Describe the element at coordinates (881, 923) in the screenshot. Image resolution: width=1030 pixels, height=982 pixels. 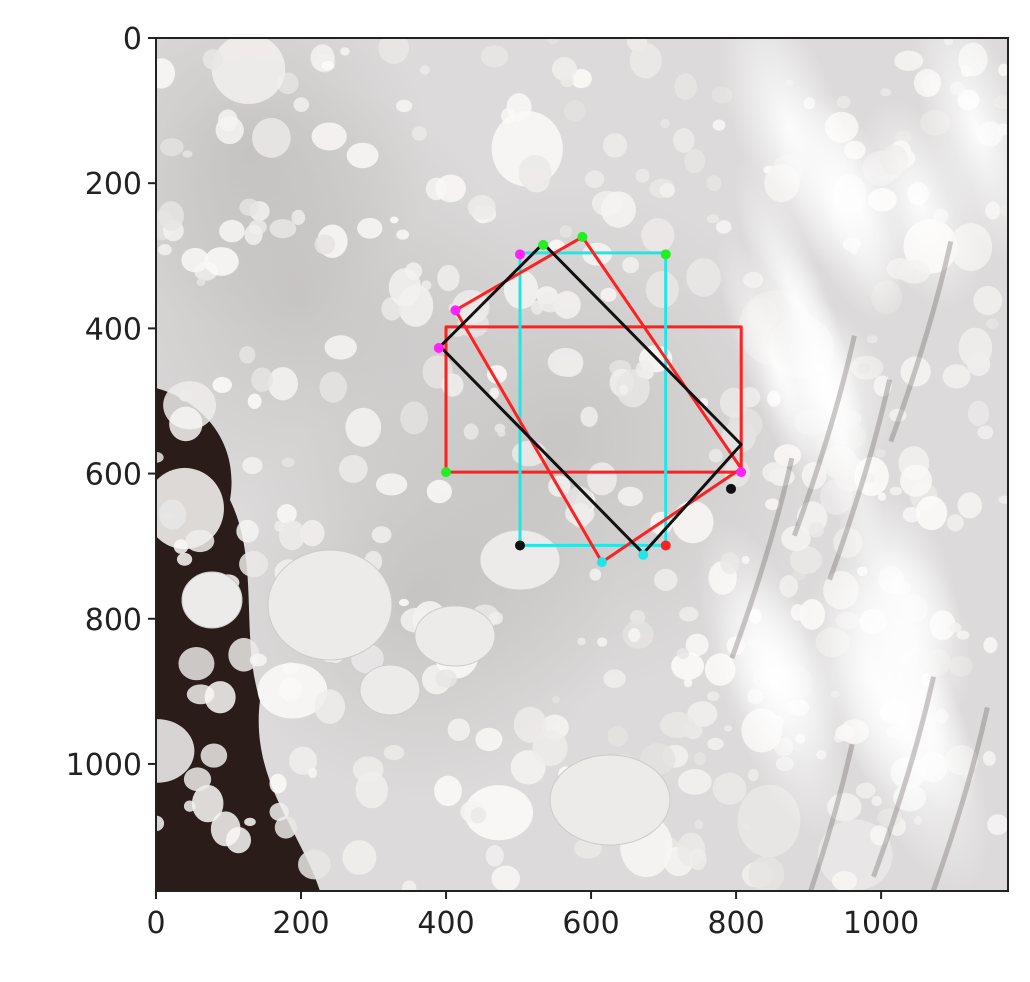
I see `x-tick-label: 1000` at that location.